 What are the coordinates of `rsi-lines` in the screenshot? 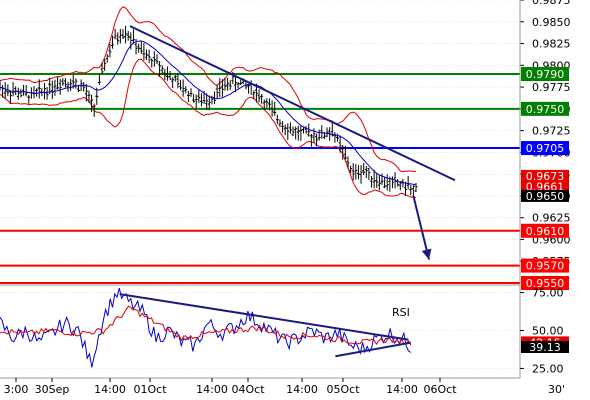 It's located at (206, 327).